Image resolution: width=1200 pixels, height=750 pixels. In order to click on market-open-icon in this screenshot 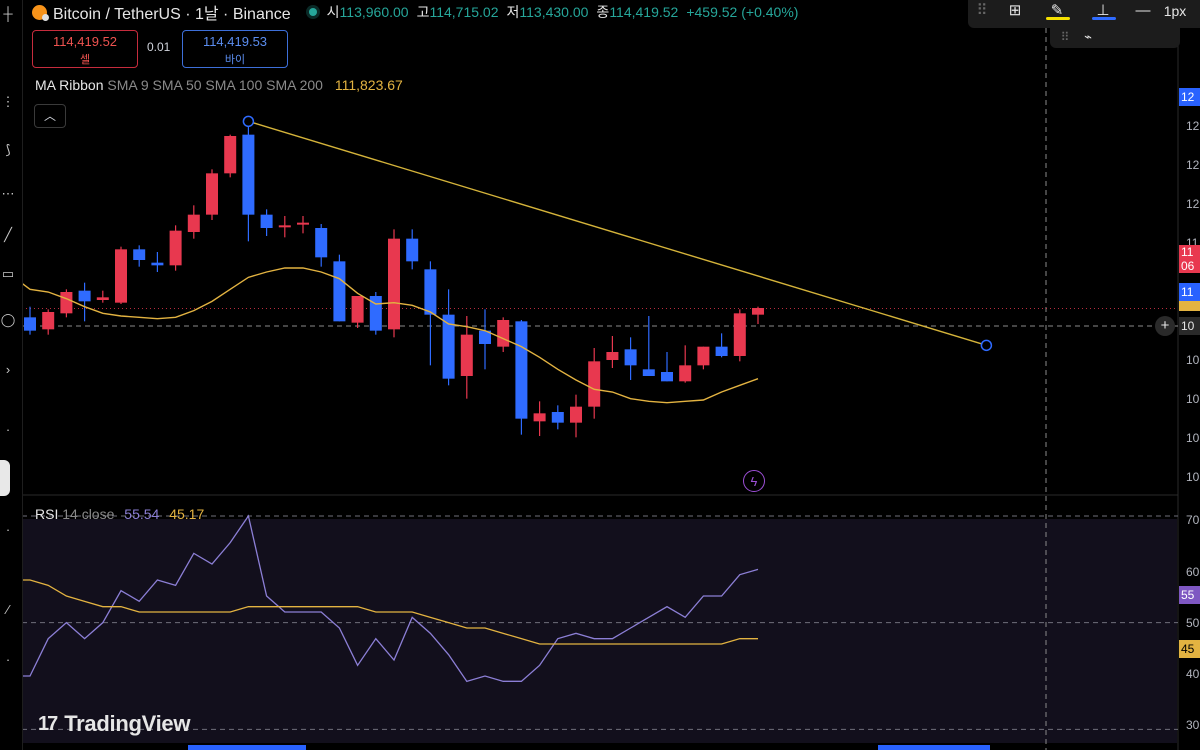, I will do `click(312, 12)`.